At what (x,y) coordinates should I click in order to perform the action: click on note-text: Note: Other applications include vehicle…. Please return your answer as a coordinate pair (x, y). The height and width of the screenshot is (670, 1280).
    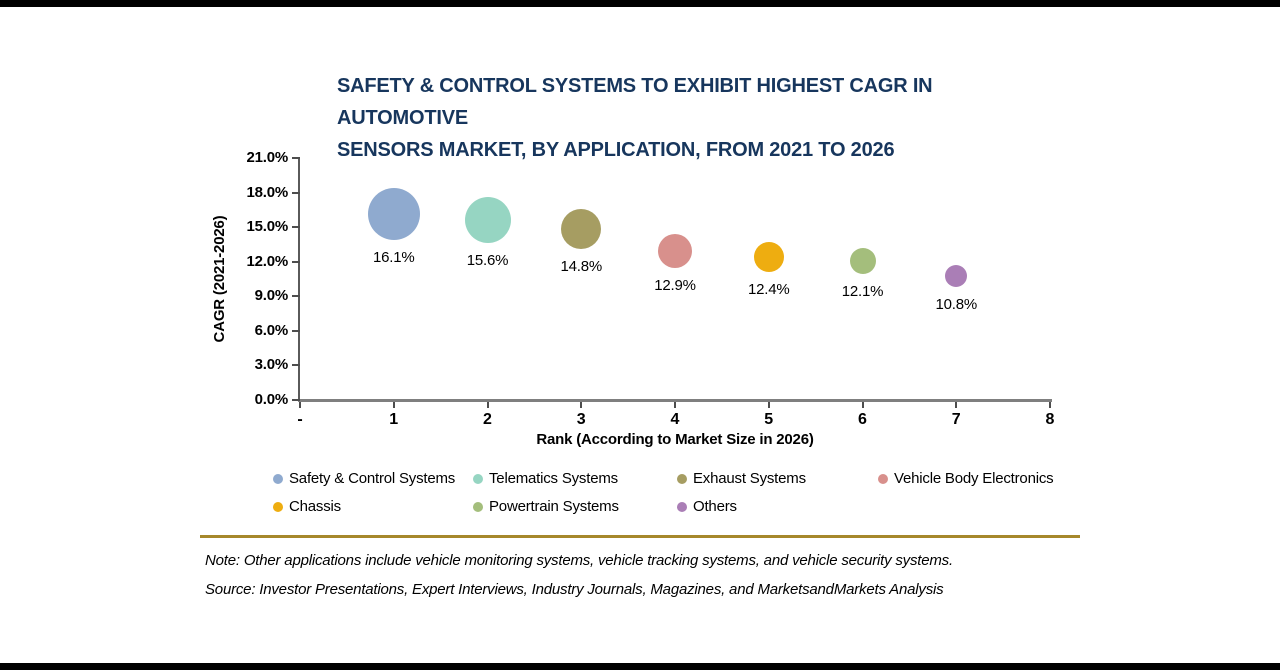
    Looking at the image, I should click on (579, 560).